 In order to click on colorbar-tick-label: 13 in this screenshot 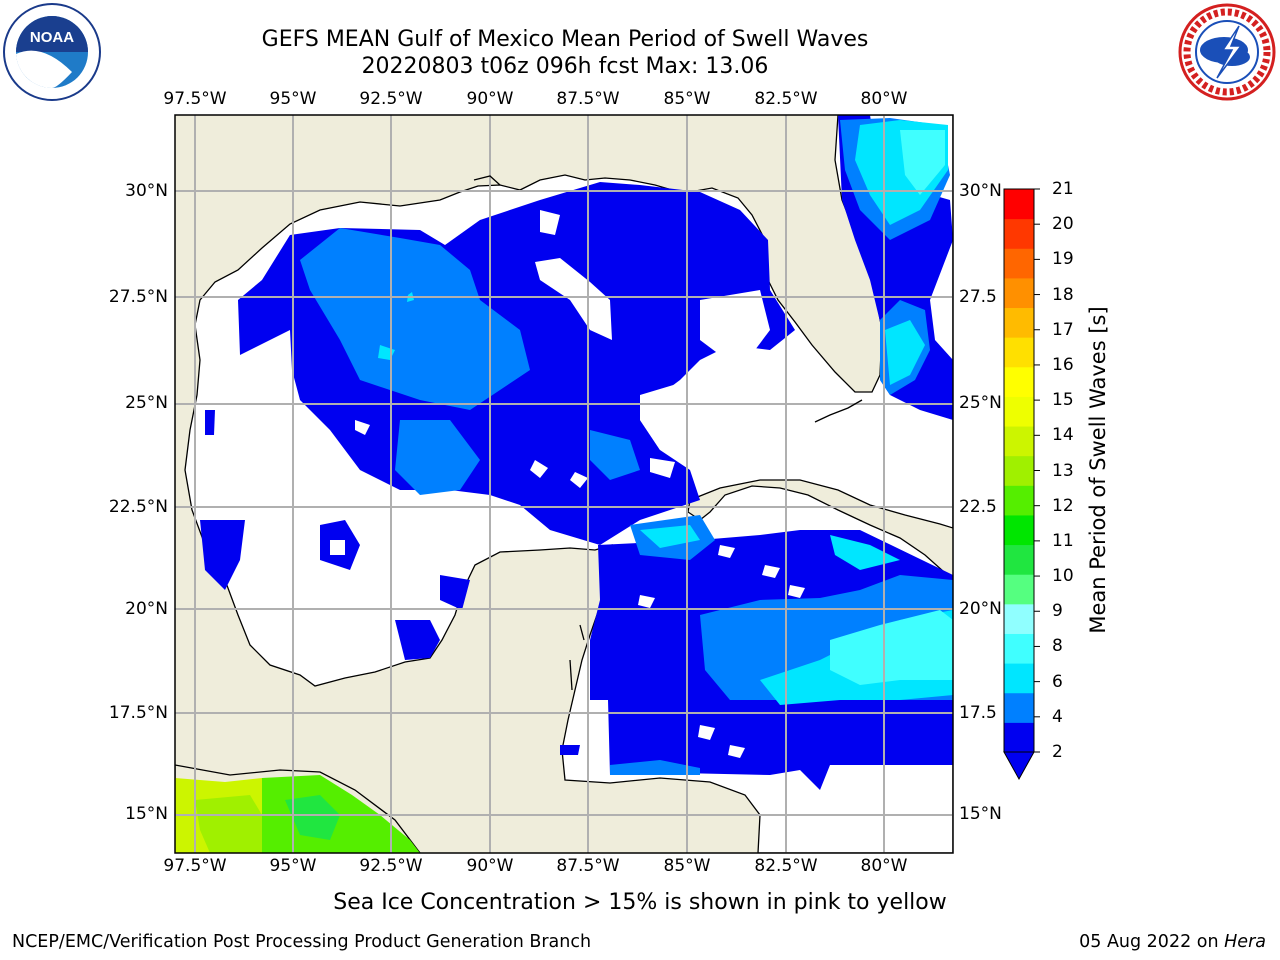, I will do `click(1063, 470)`.